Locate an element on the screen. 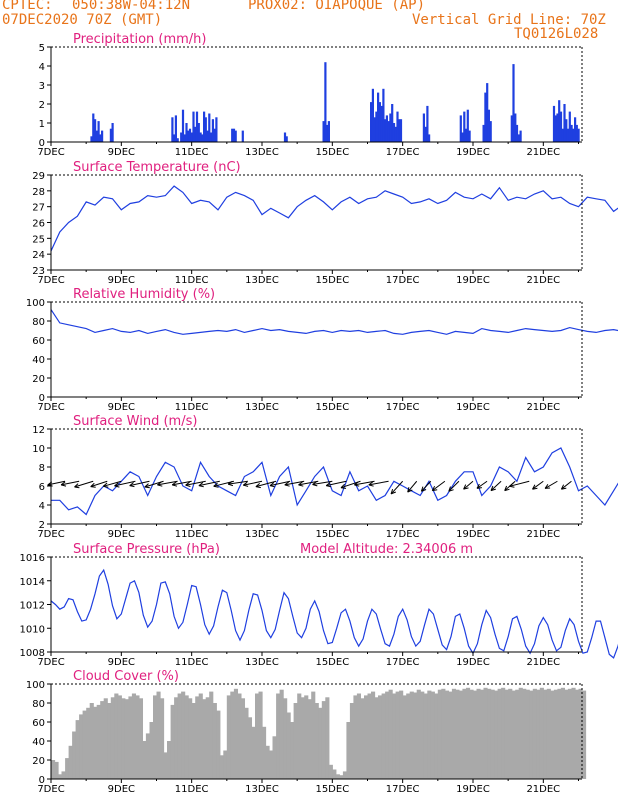  y-tick-label: 0 is located at coordinates (42, 398).